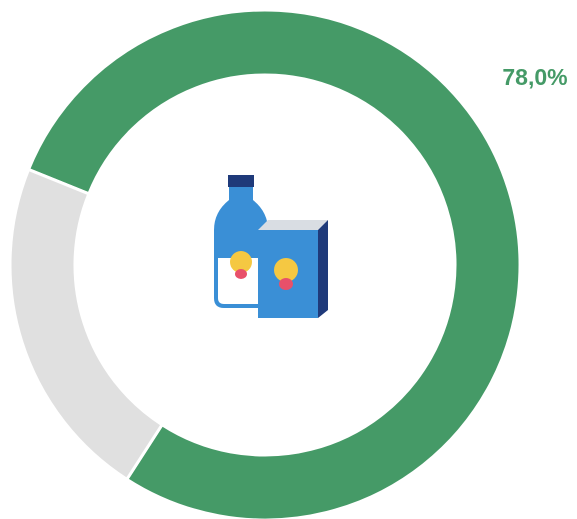 The height and width of the screenshot is (519, 577). I want to click on bottle-milk, so click(241, 281).